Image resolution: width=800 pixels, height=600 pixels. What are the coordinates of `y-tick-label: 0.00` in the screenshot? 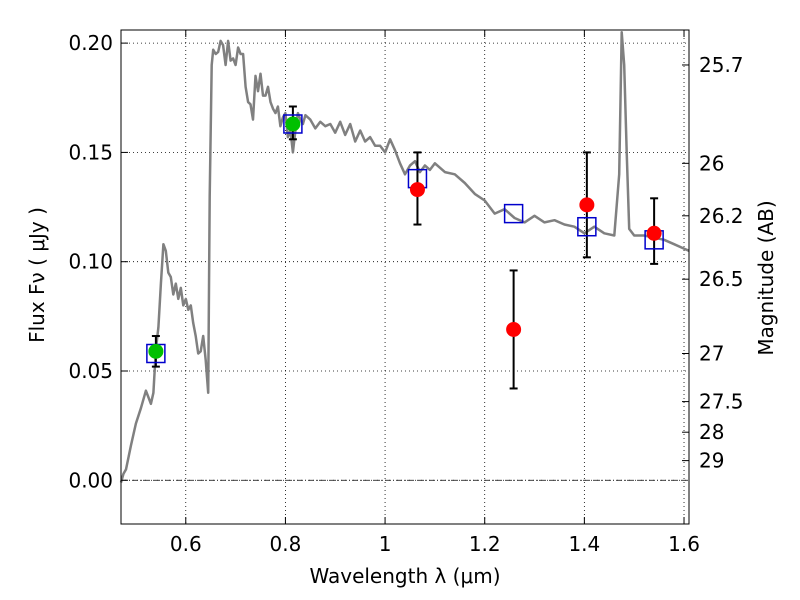 It's located at (90, 480).